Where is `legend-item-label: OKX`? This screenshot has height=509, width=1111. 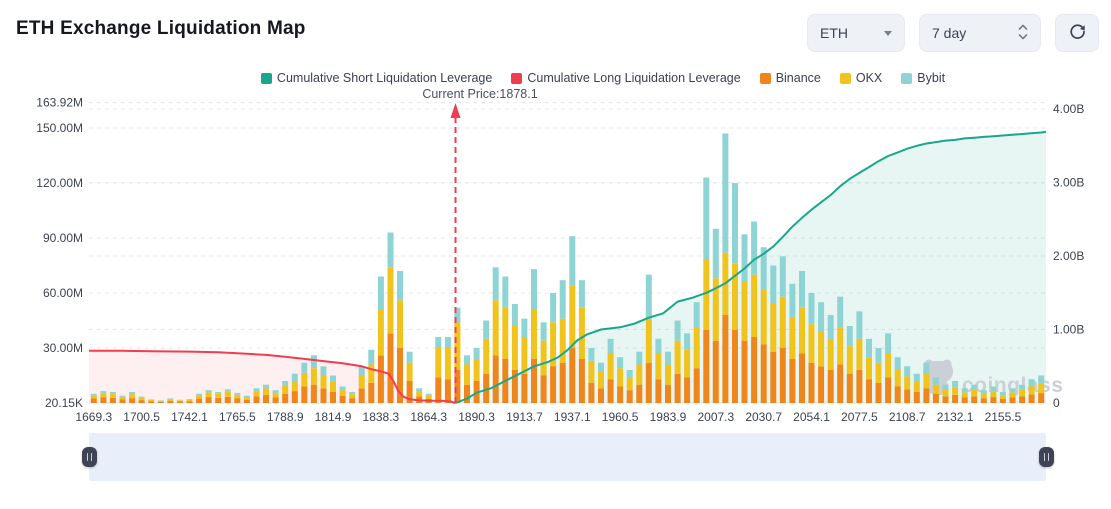
legend-item-label: OKX is located at coordinates (869, 78).